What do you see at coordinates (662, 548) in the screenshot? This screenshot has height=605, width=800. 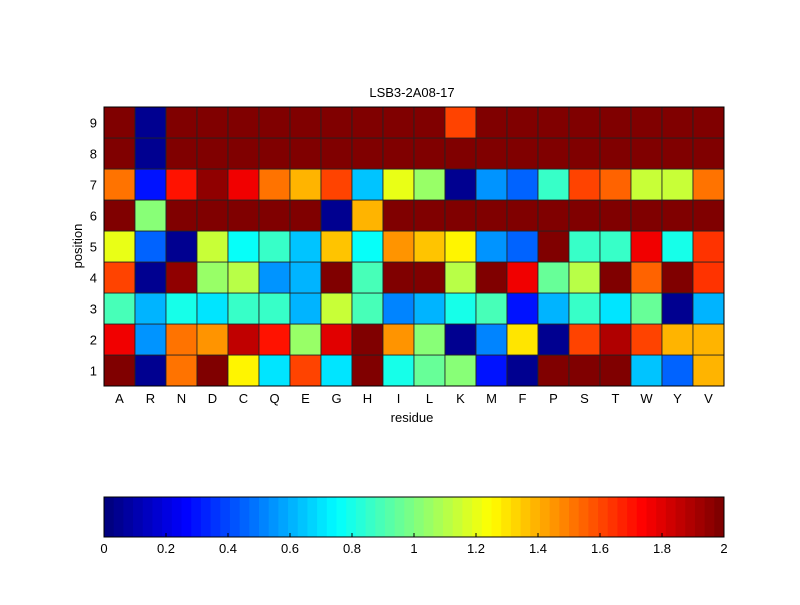 I see `colorbar-tick-label: 1.8` at bounding box center [662, 548].